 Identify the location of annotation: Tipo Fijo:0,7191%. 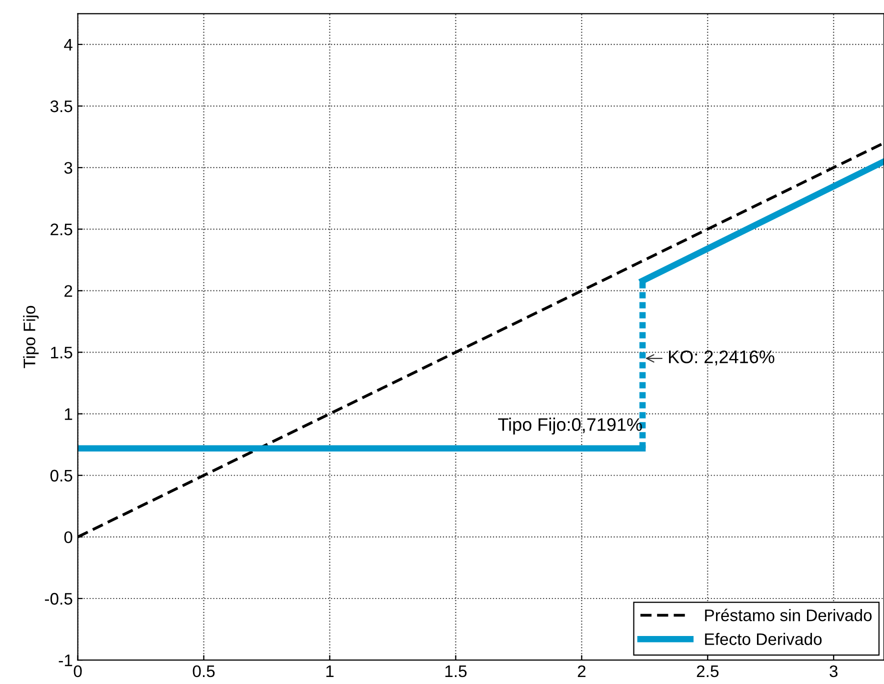
(570, 426).